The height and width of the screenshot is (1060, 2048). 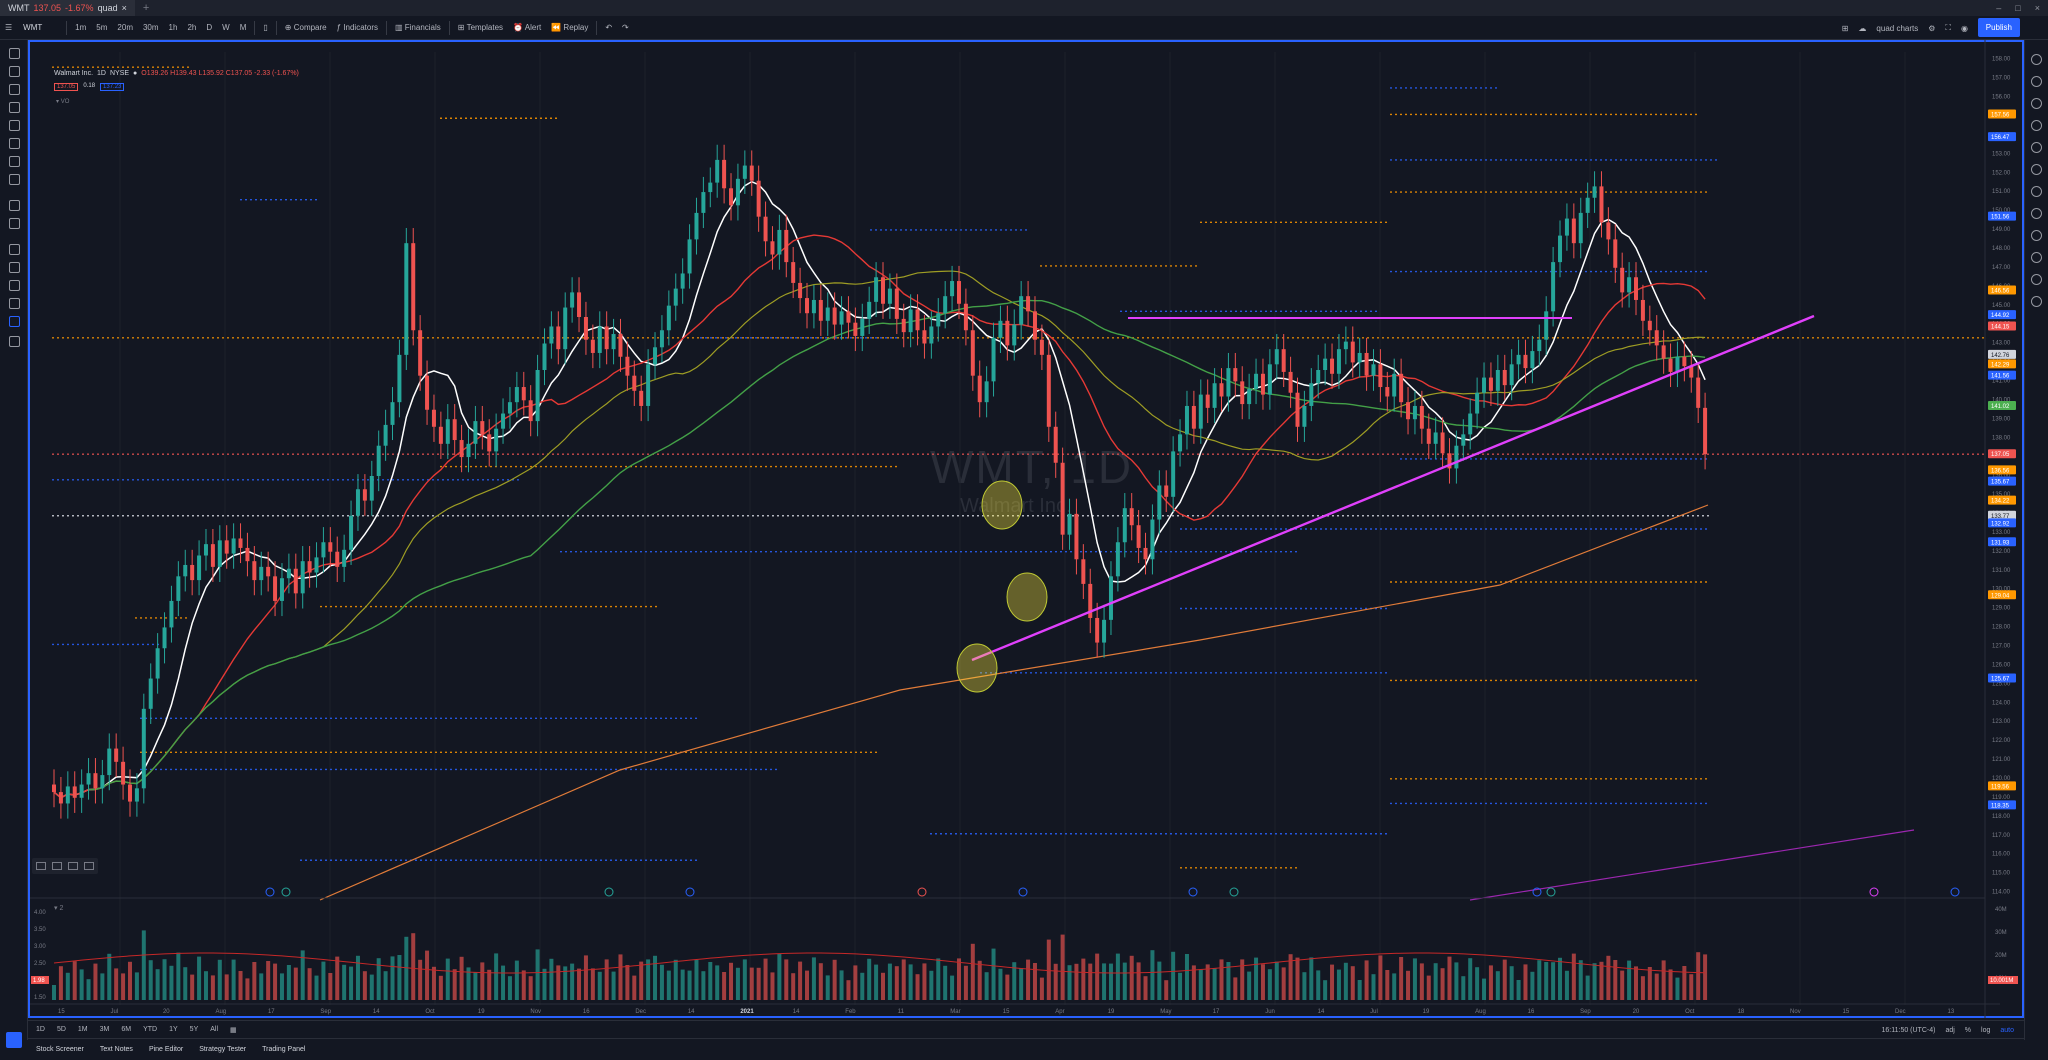 What do you see at coordinates (81, 27) in the screenshot?
I see `interval-1m: 1m` at bounding box center [81, 27].